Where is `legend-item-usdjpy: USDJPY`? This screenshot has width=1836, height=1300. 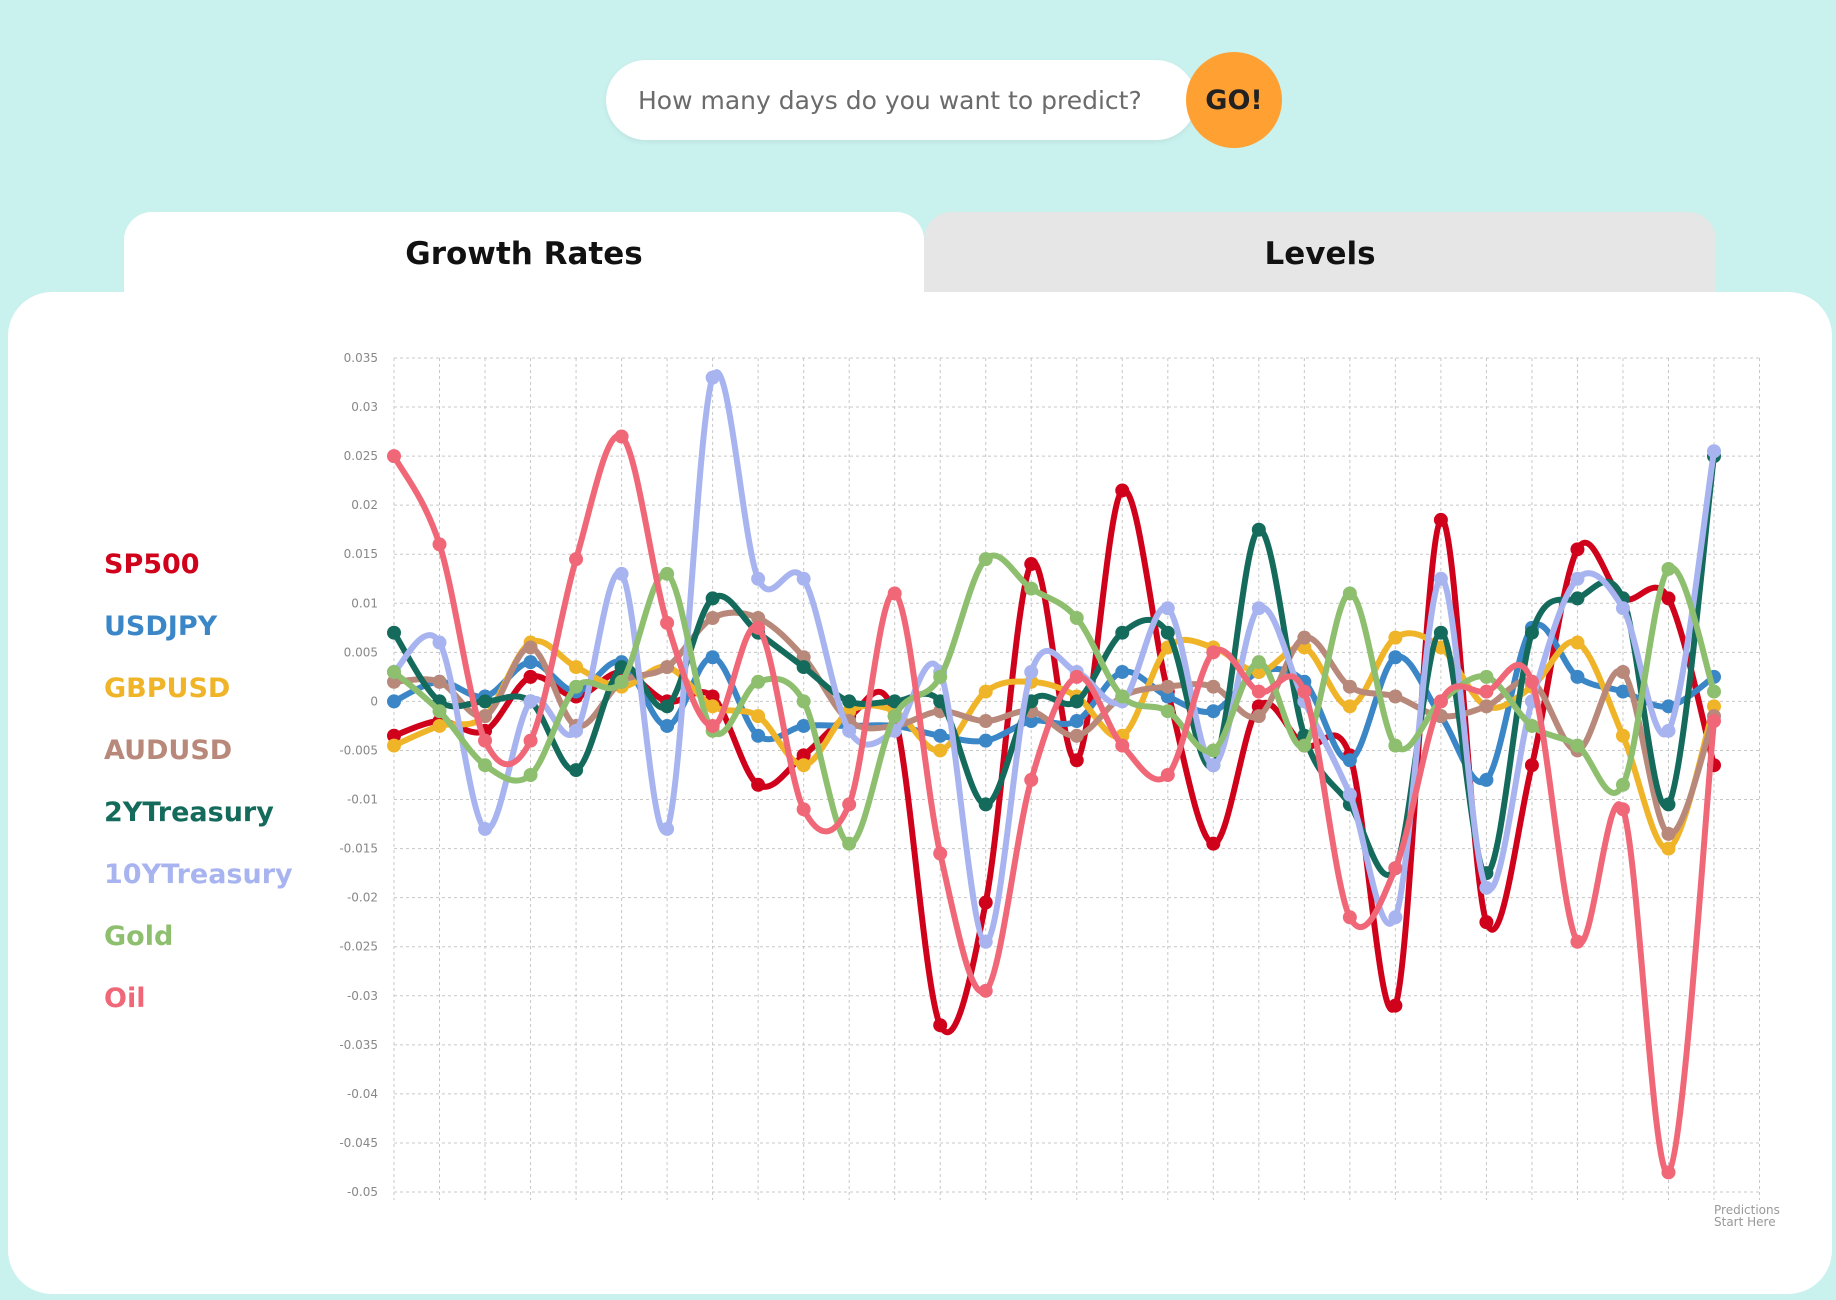 legend-item-usdjpy: USDJPY is located at coordinates (161, 626).